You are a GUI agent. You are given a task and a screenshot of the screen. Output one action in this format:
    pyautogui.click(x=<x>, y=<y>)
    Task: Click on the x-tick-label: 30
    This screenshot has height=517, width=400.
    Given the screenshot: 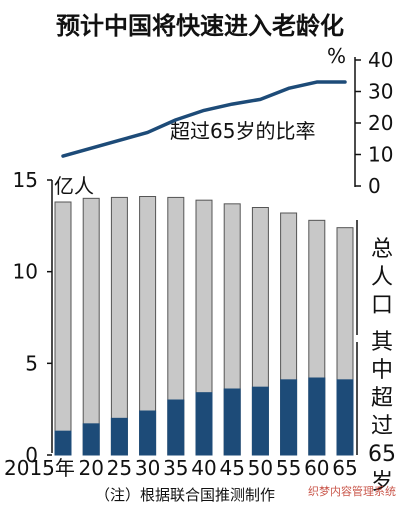 What is the action you would take?
    pyautogui.click(x=147, y=468)
    